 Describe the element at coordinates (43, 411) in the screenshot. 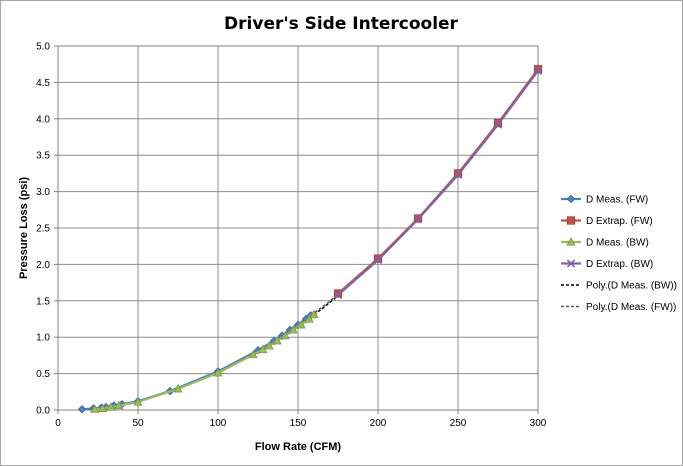

I see `y-tick-label: 0.0` at that location.